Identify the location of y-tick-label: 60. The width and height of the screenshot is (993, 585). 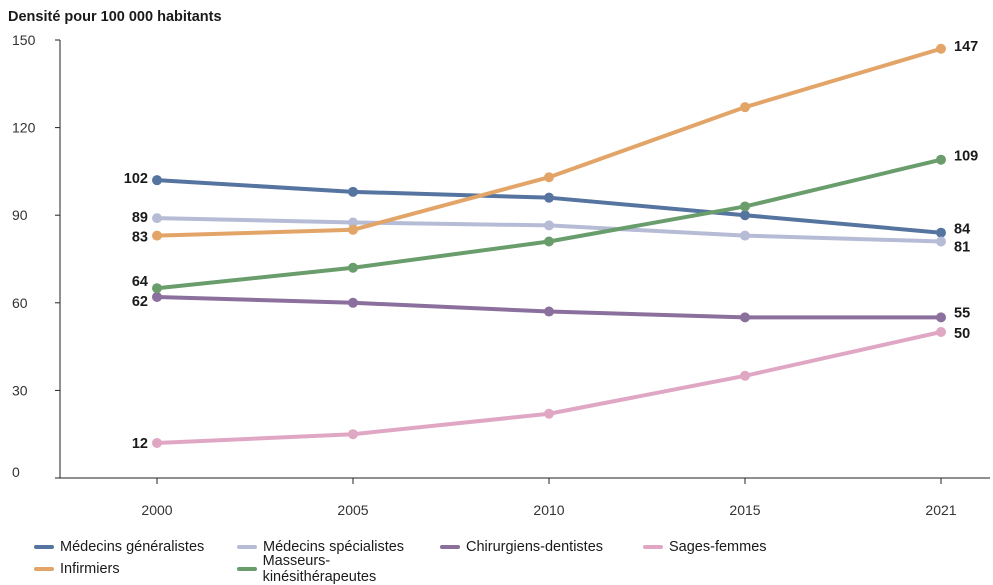
(20, 303).